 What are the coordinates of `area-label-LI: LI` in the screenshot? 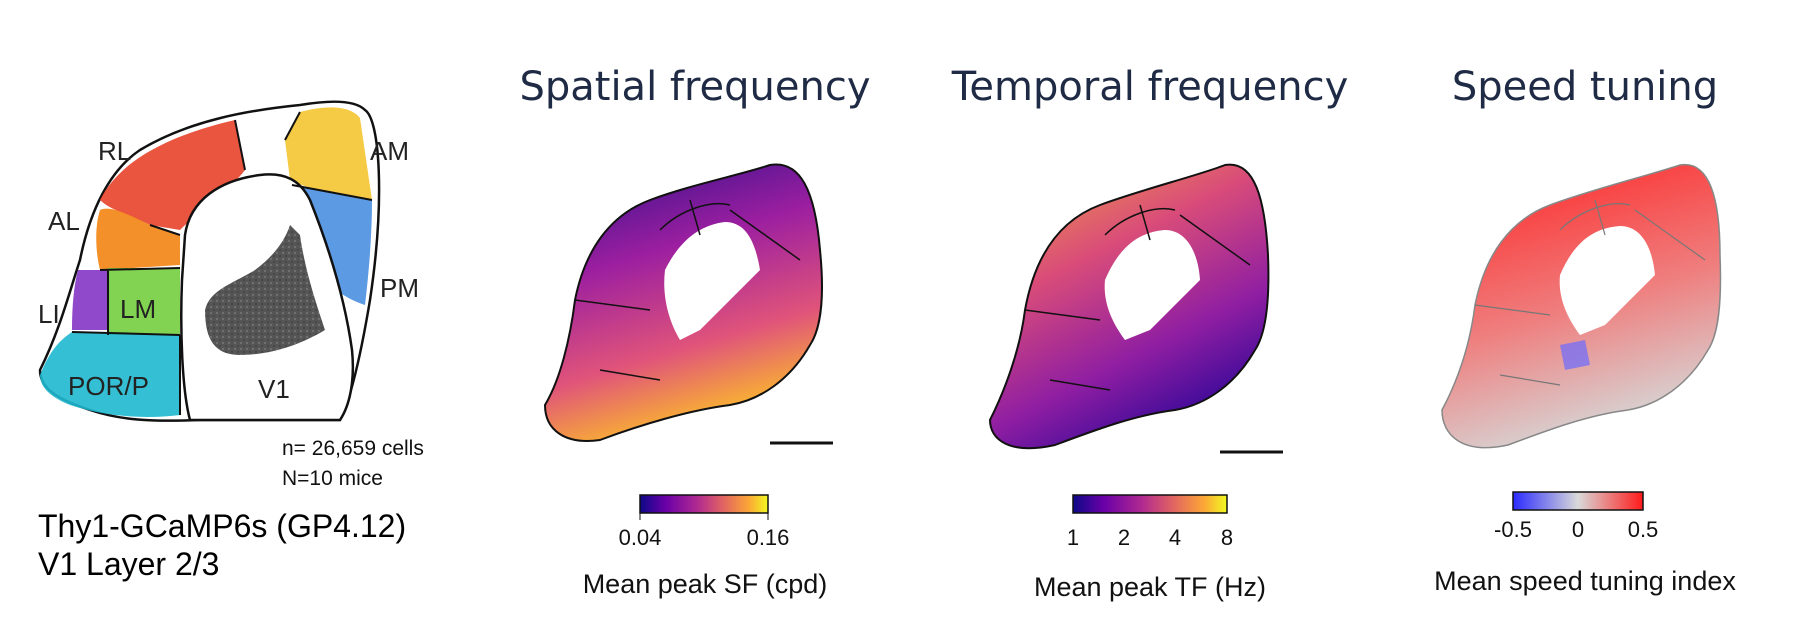 It's located at (49, 314).